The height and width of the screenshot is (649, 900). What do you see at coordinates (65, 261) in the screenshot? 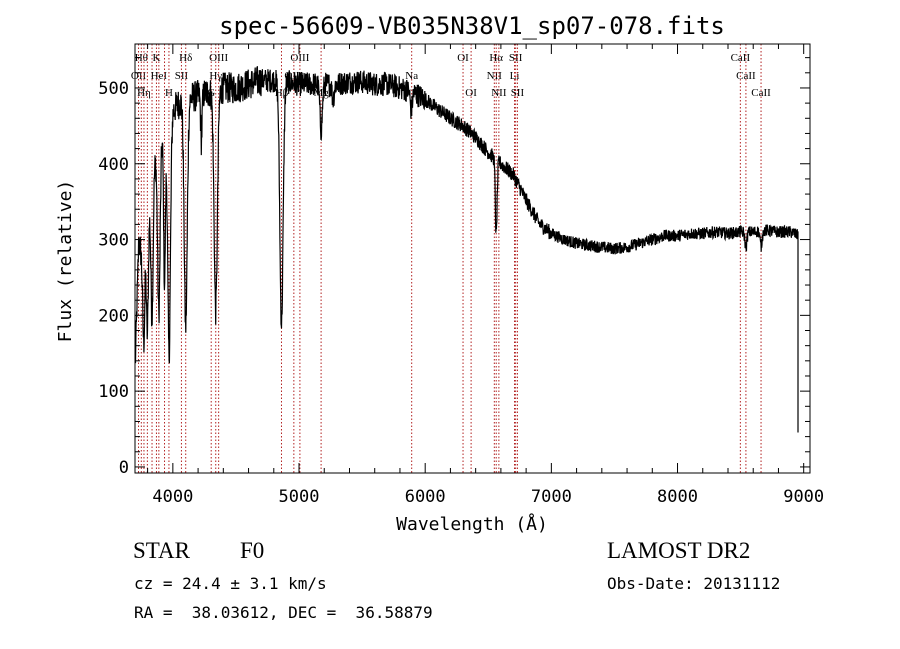
I see `y-axis-label: Flux (relative)` at bounding box center [65, 261].